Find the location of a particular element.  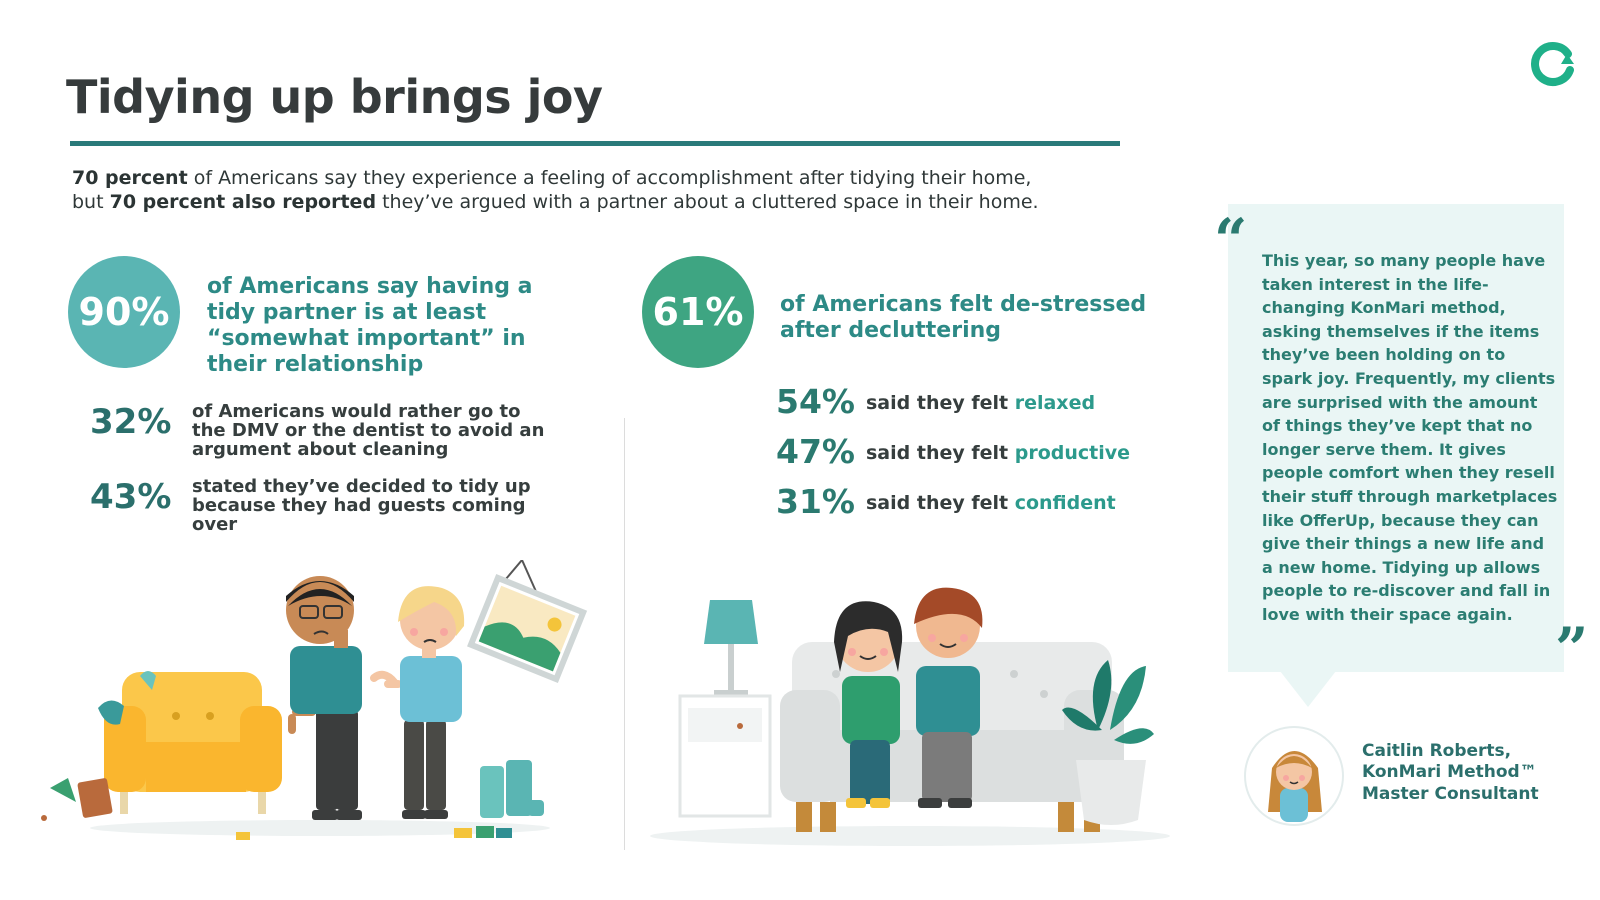

felt-text-confident: said they felt confident is located at coordinates (991, 503).